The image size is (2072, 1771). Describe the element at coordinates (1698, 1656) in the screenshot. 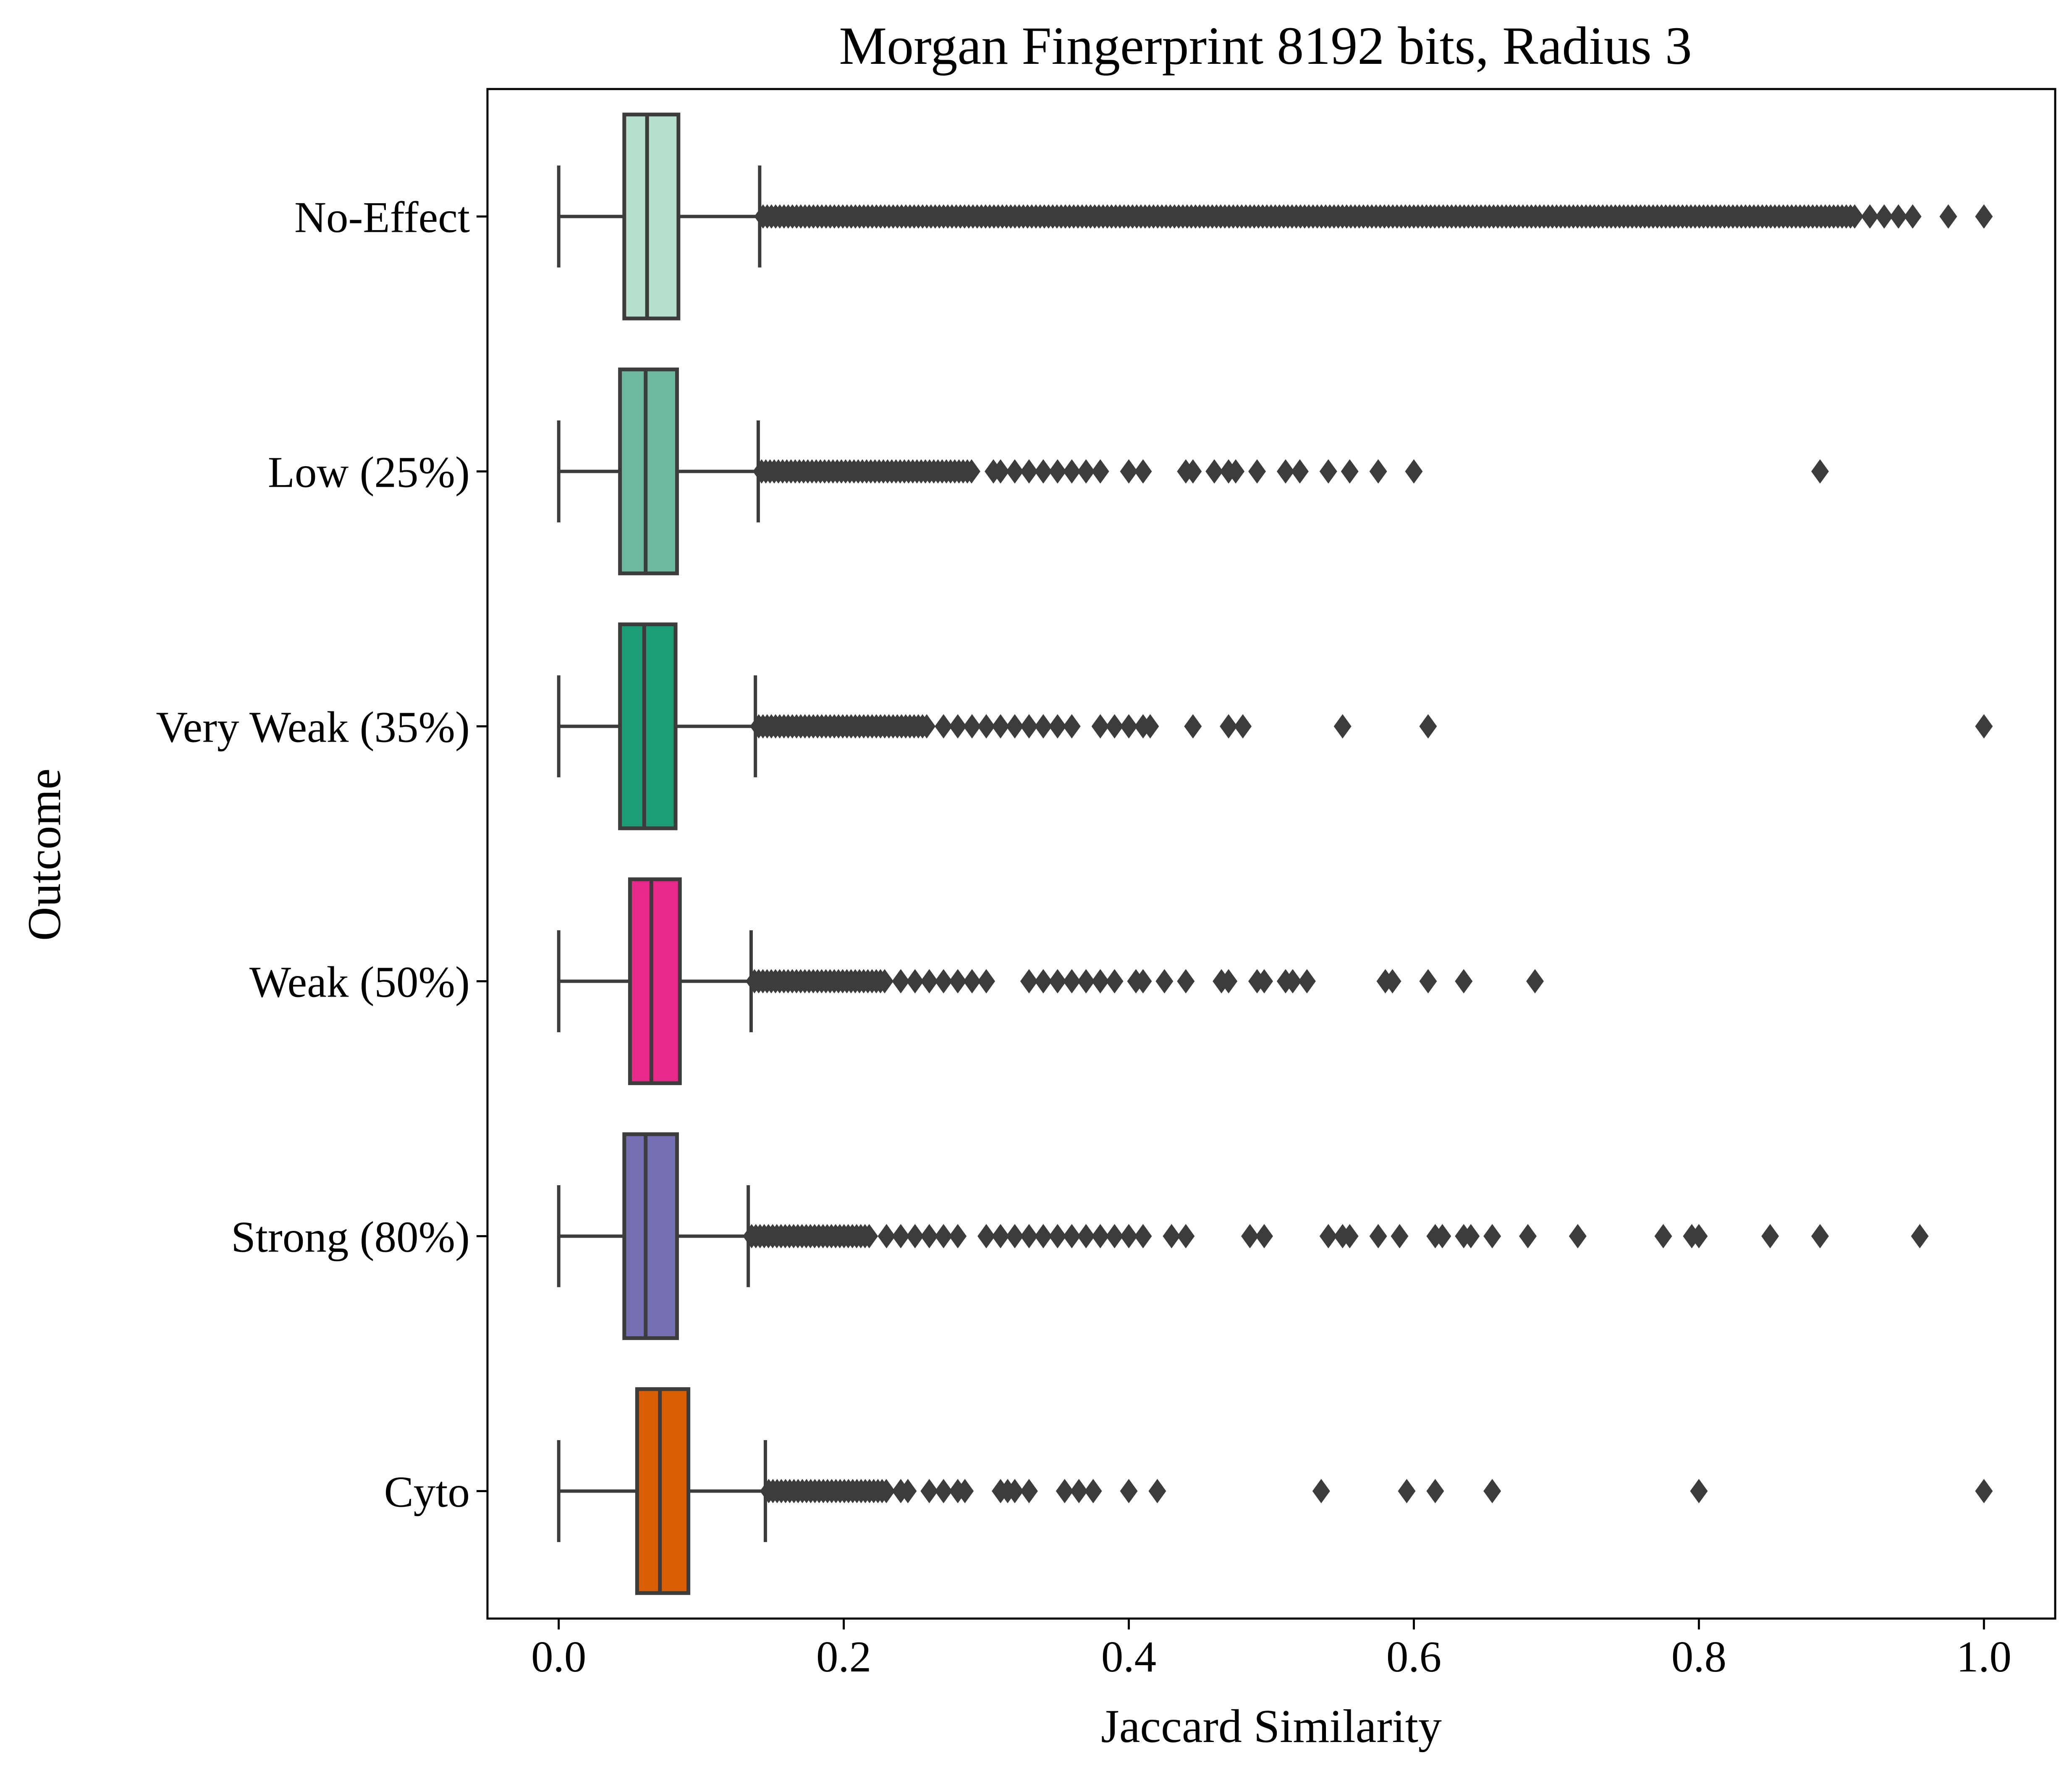

I see `x-tick-label: 0.8` at that location.